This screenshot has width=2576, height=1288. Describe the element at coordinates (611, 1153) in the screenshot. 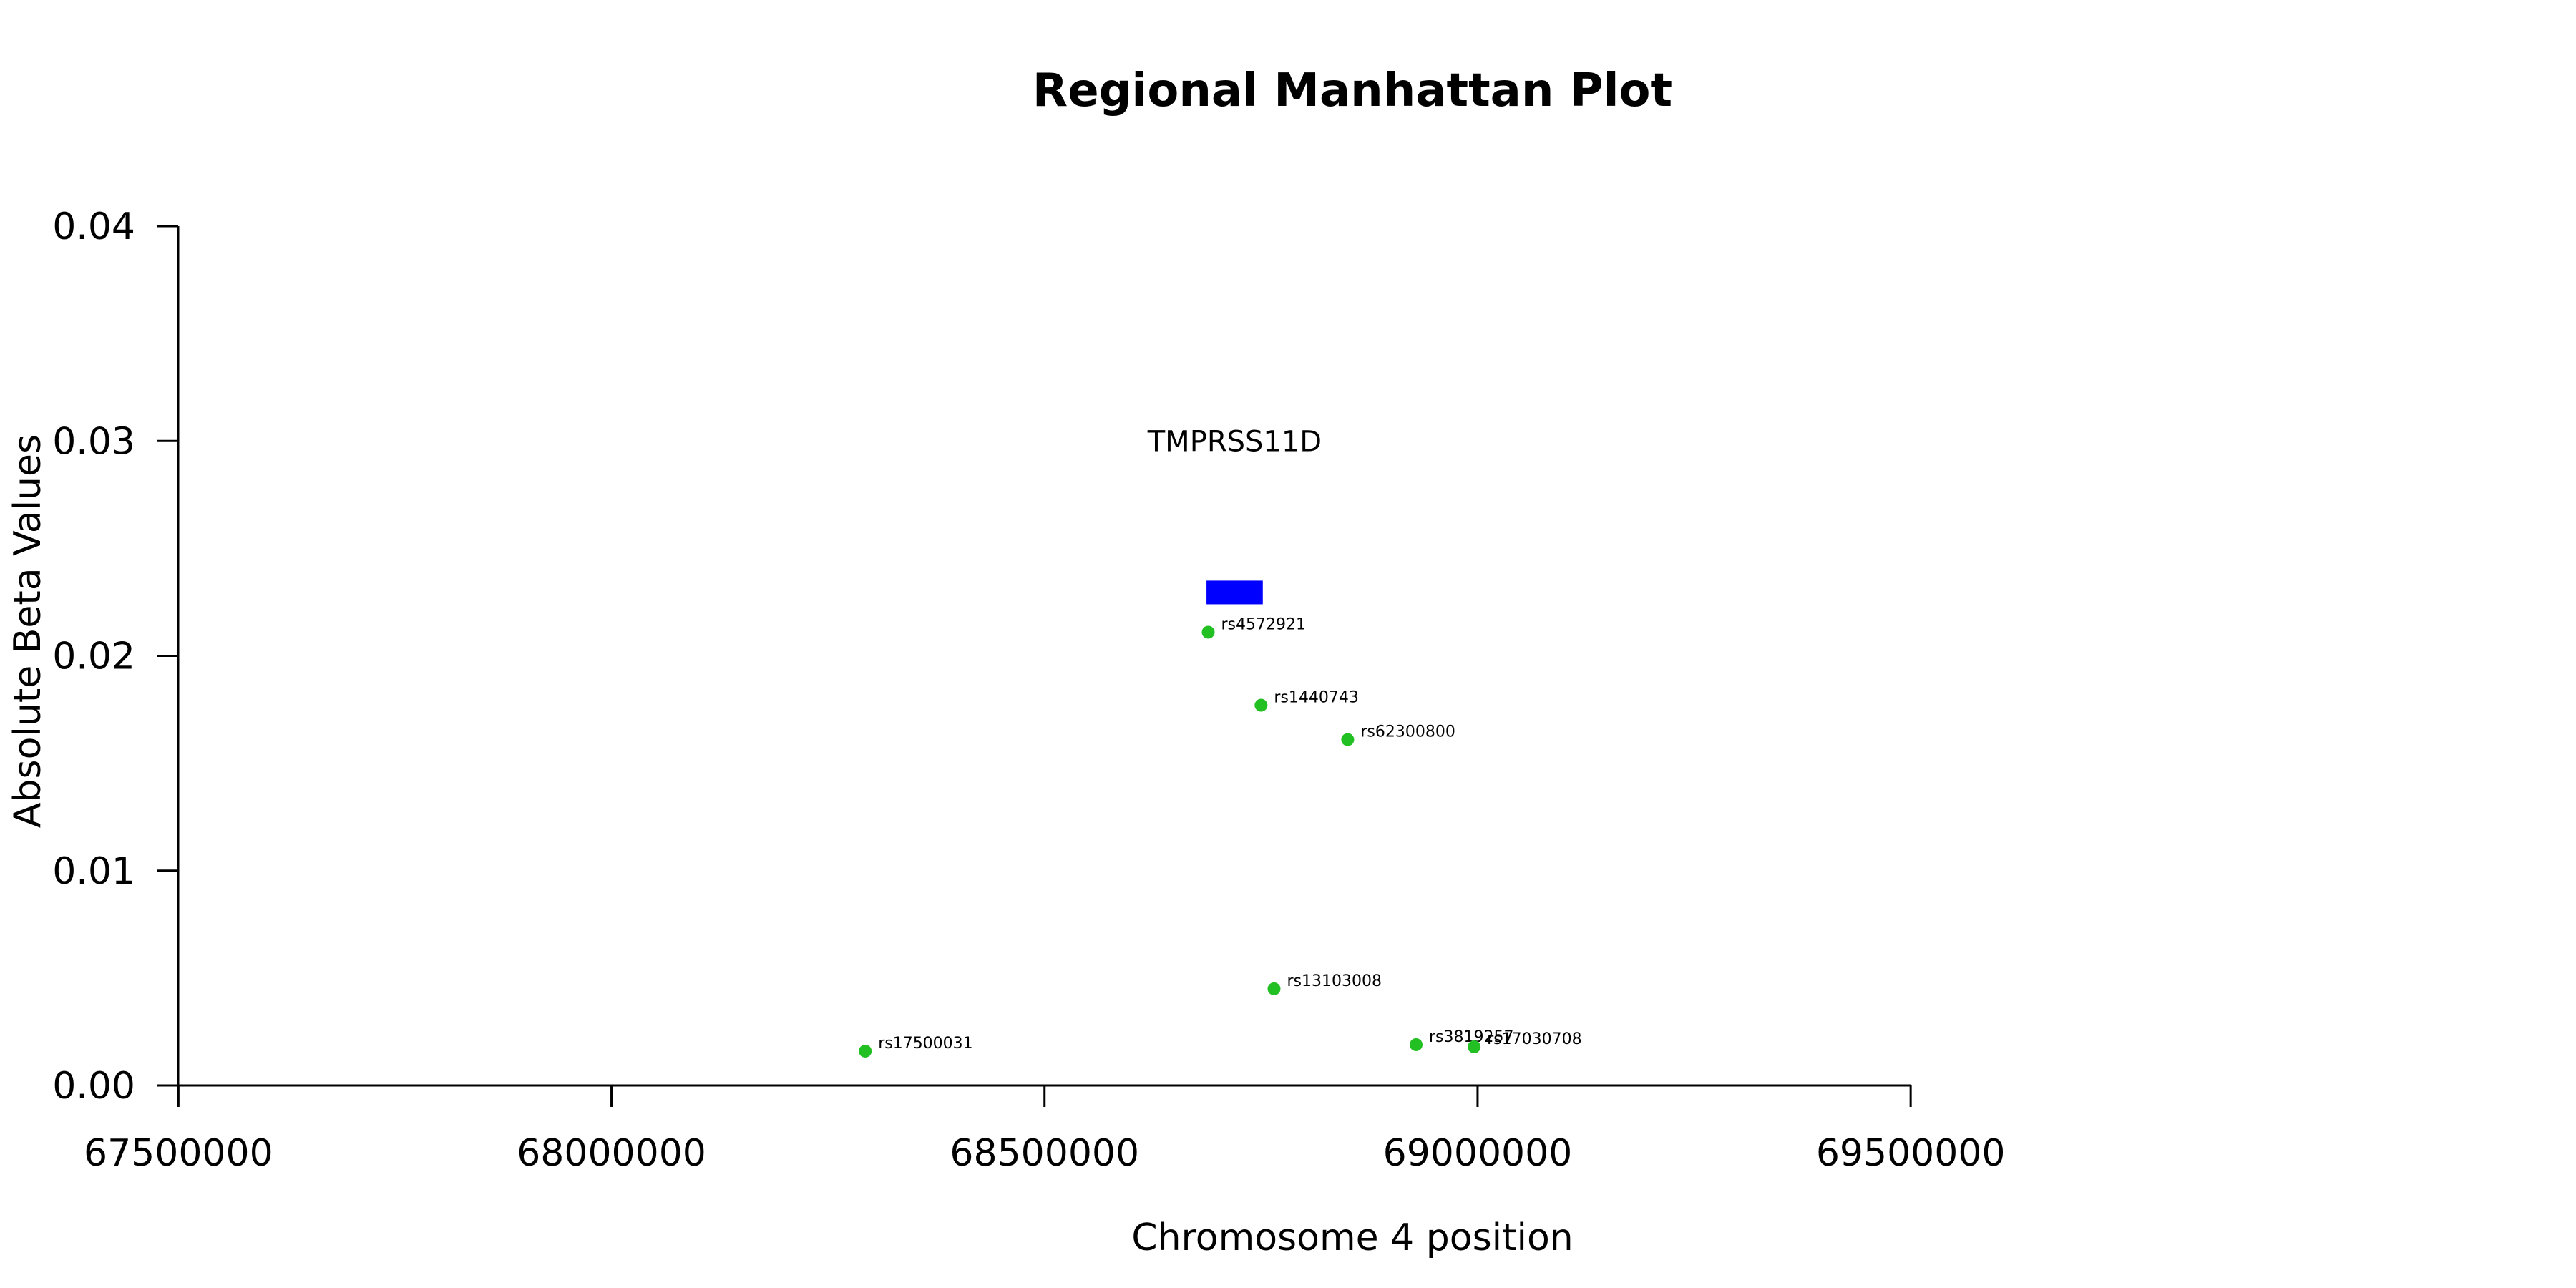

I see `x-tick-label: 68000000` at that location.